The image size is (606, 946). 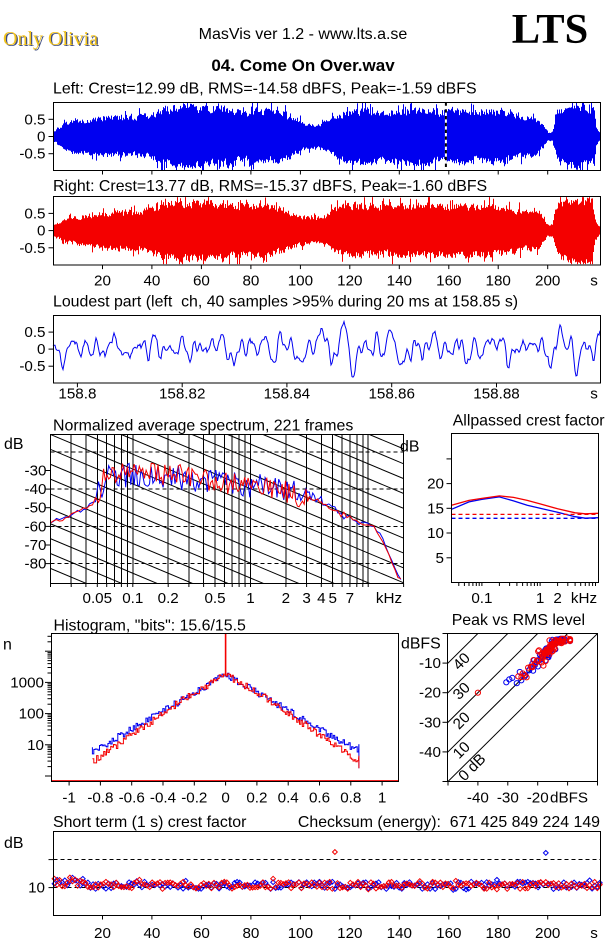 I want to click on svg-text: 15, so click(x=435, y=508).